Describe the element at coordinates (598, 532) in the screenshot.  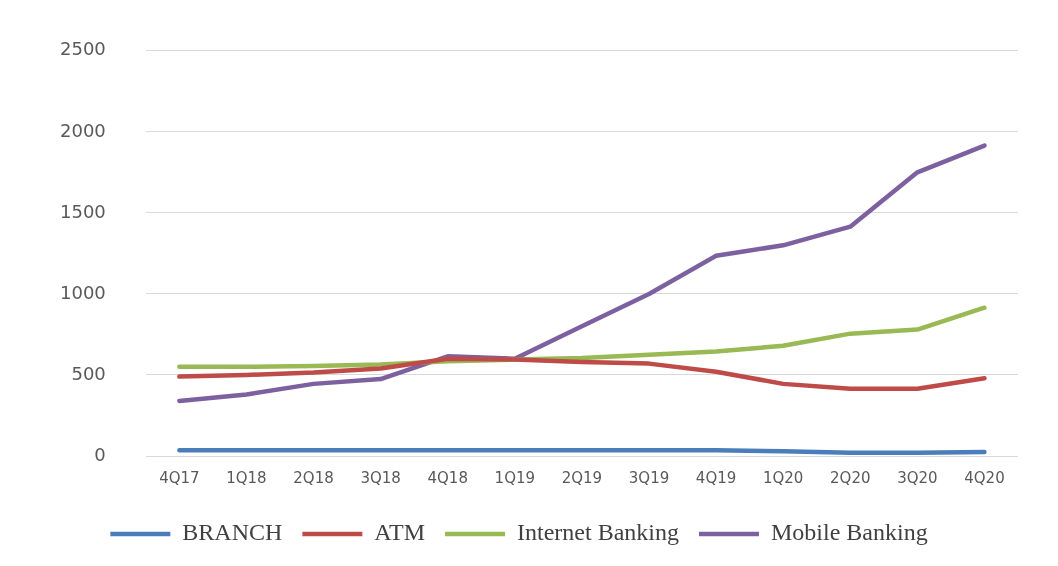
I see `legend-label: Internet Banking` at that location.